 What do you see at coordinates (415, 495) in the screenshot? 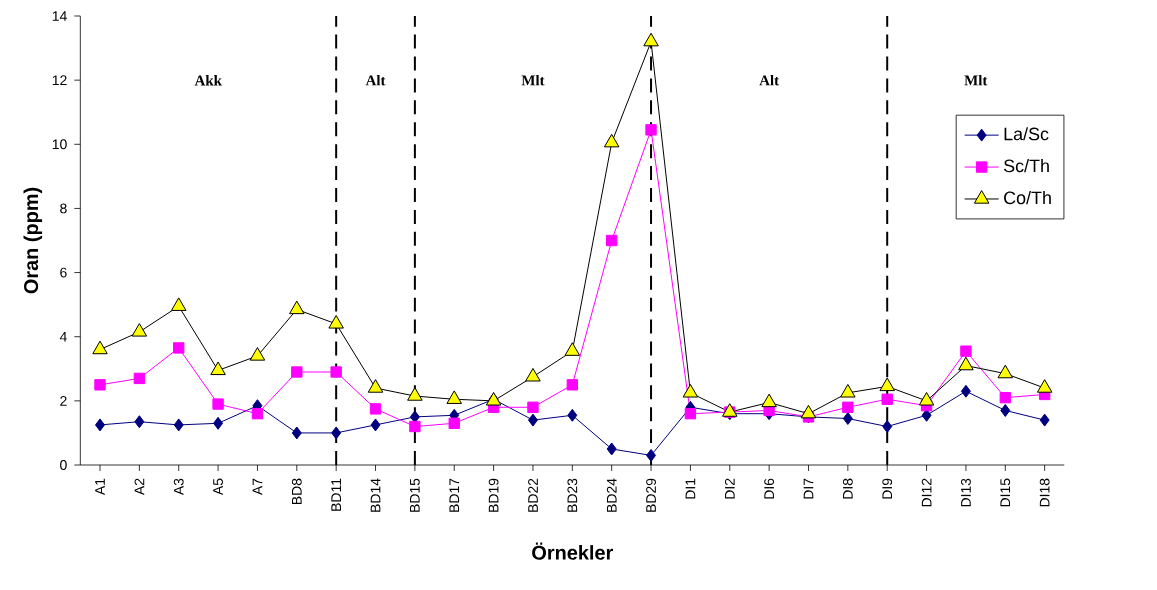
I see `x-tick-label: BD15` at bounding box center [415, 495].